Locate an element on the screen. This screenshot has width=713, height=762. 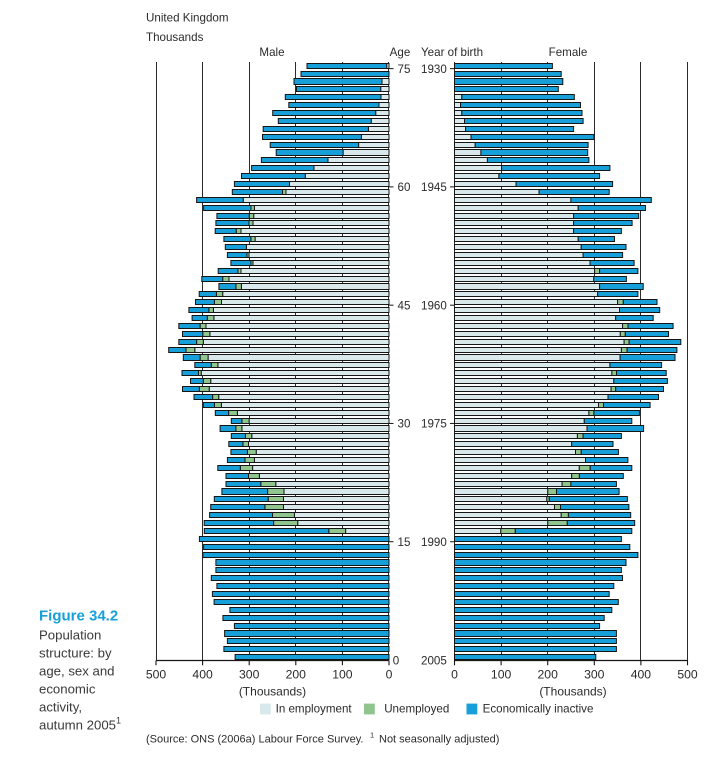
svg-text: 1930 is located at coordinates (434, 69).